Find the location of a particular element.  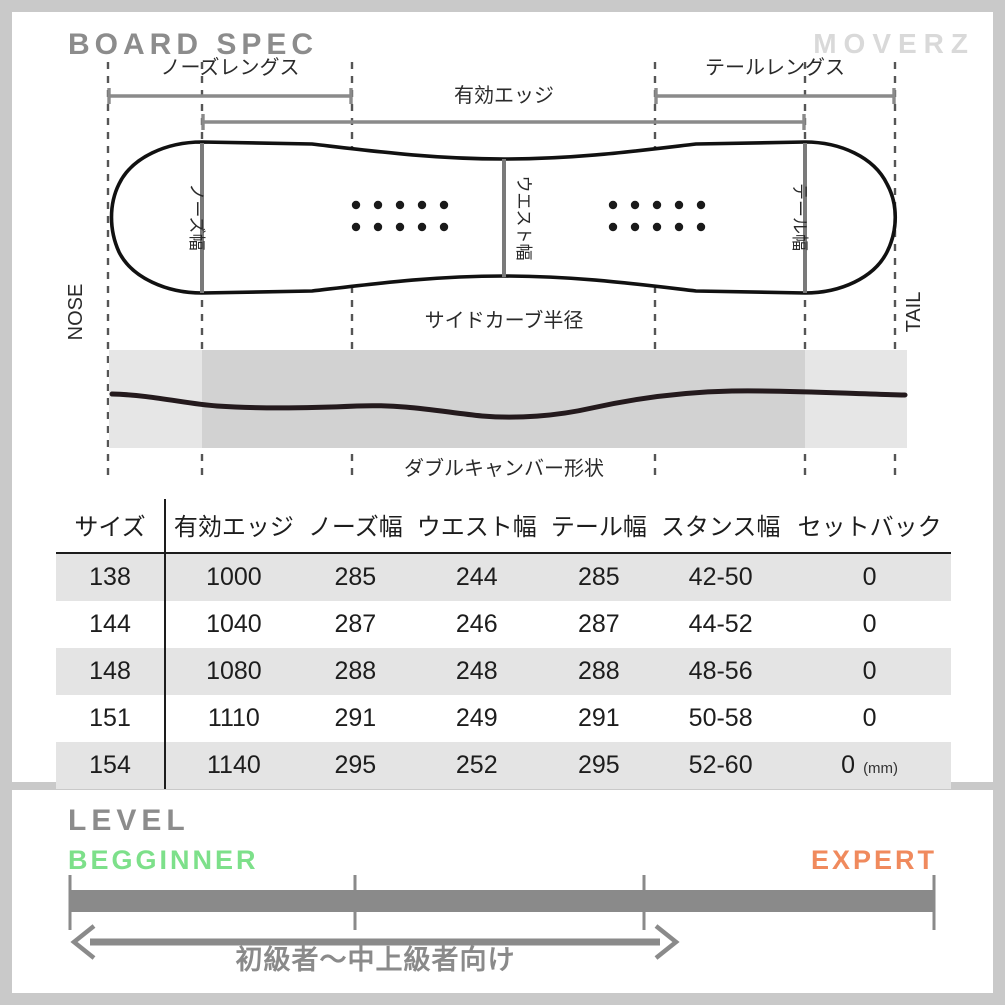

cell-stance-width: 44-52 is located at coordinates (721, 624).